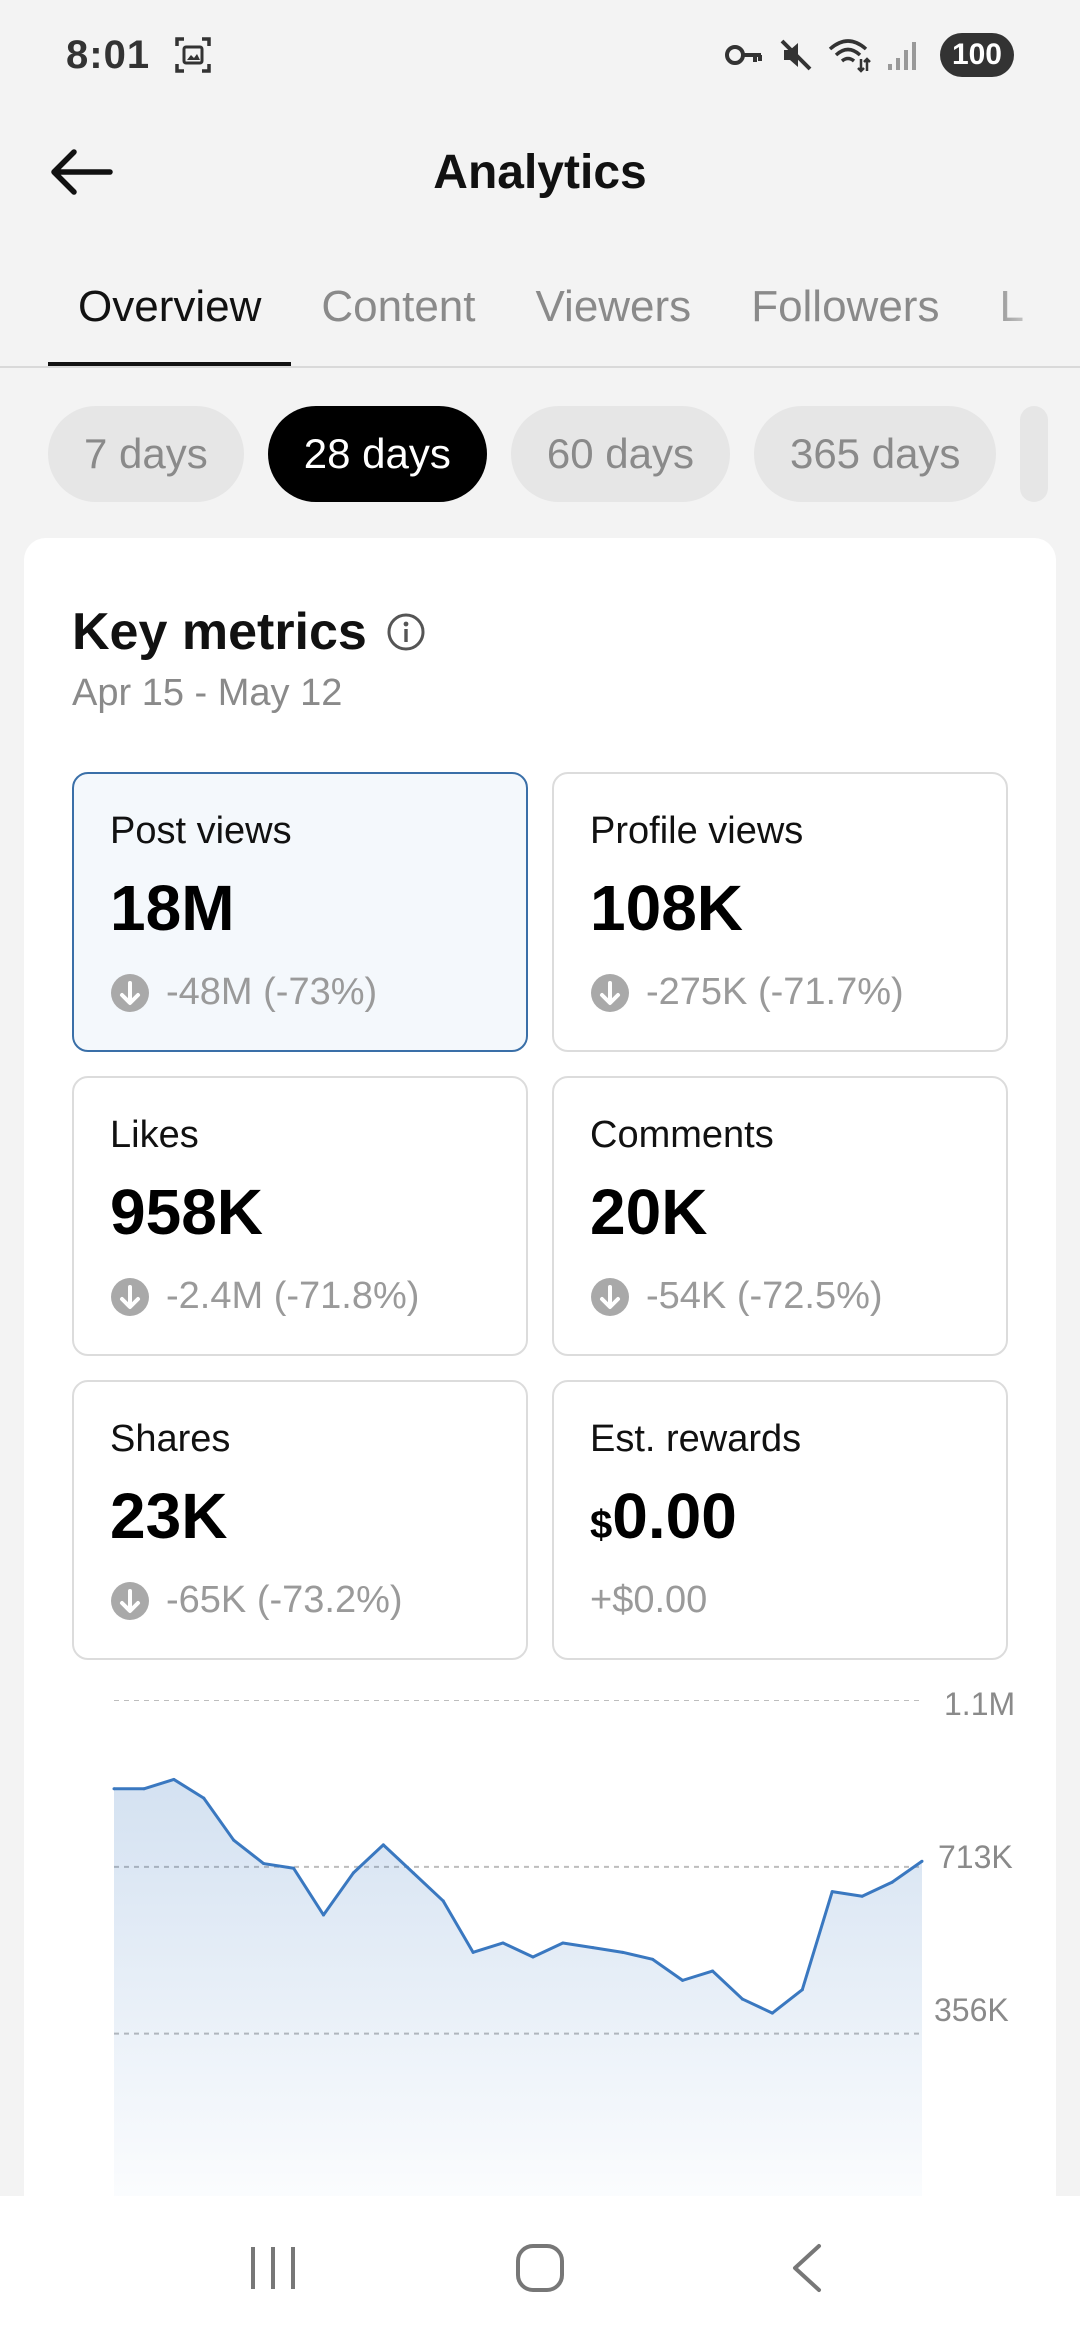 This screenshot has width=1080, height=2340. I want to click on period-chip-60-days: 60 days, so click(620, 454).